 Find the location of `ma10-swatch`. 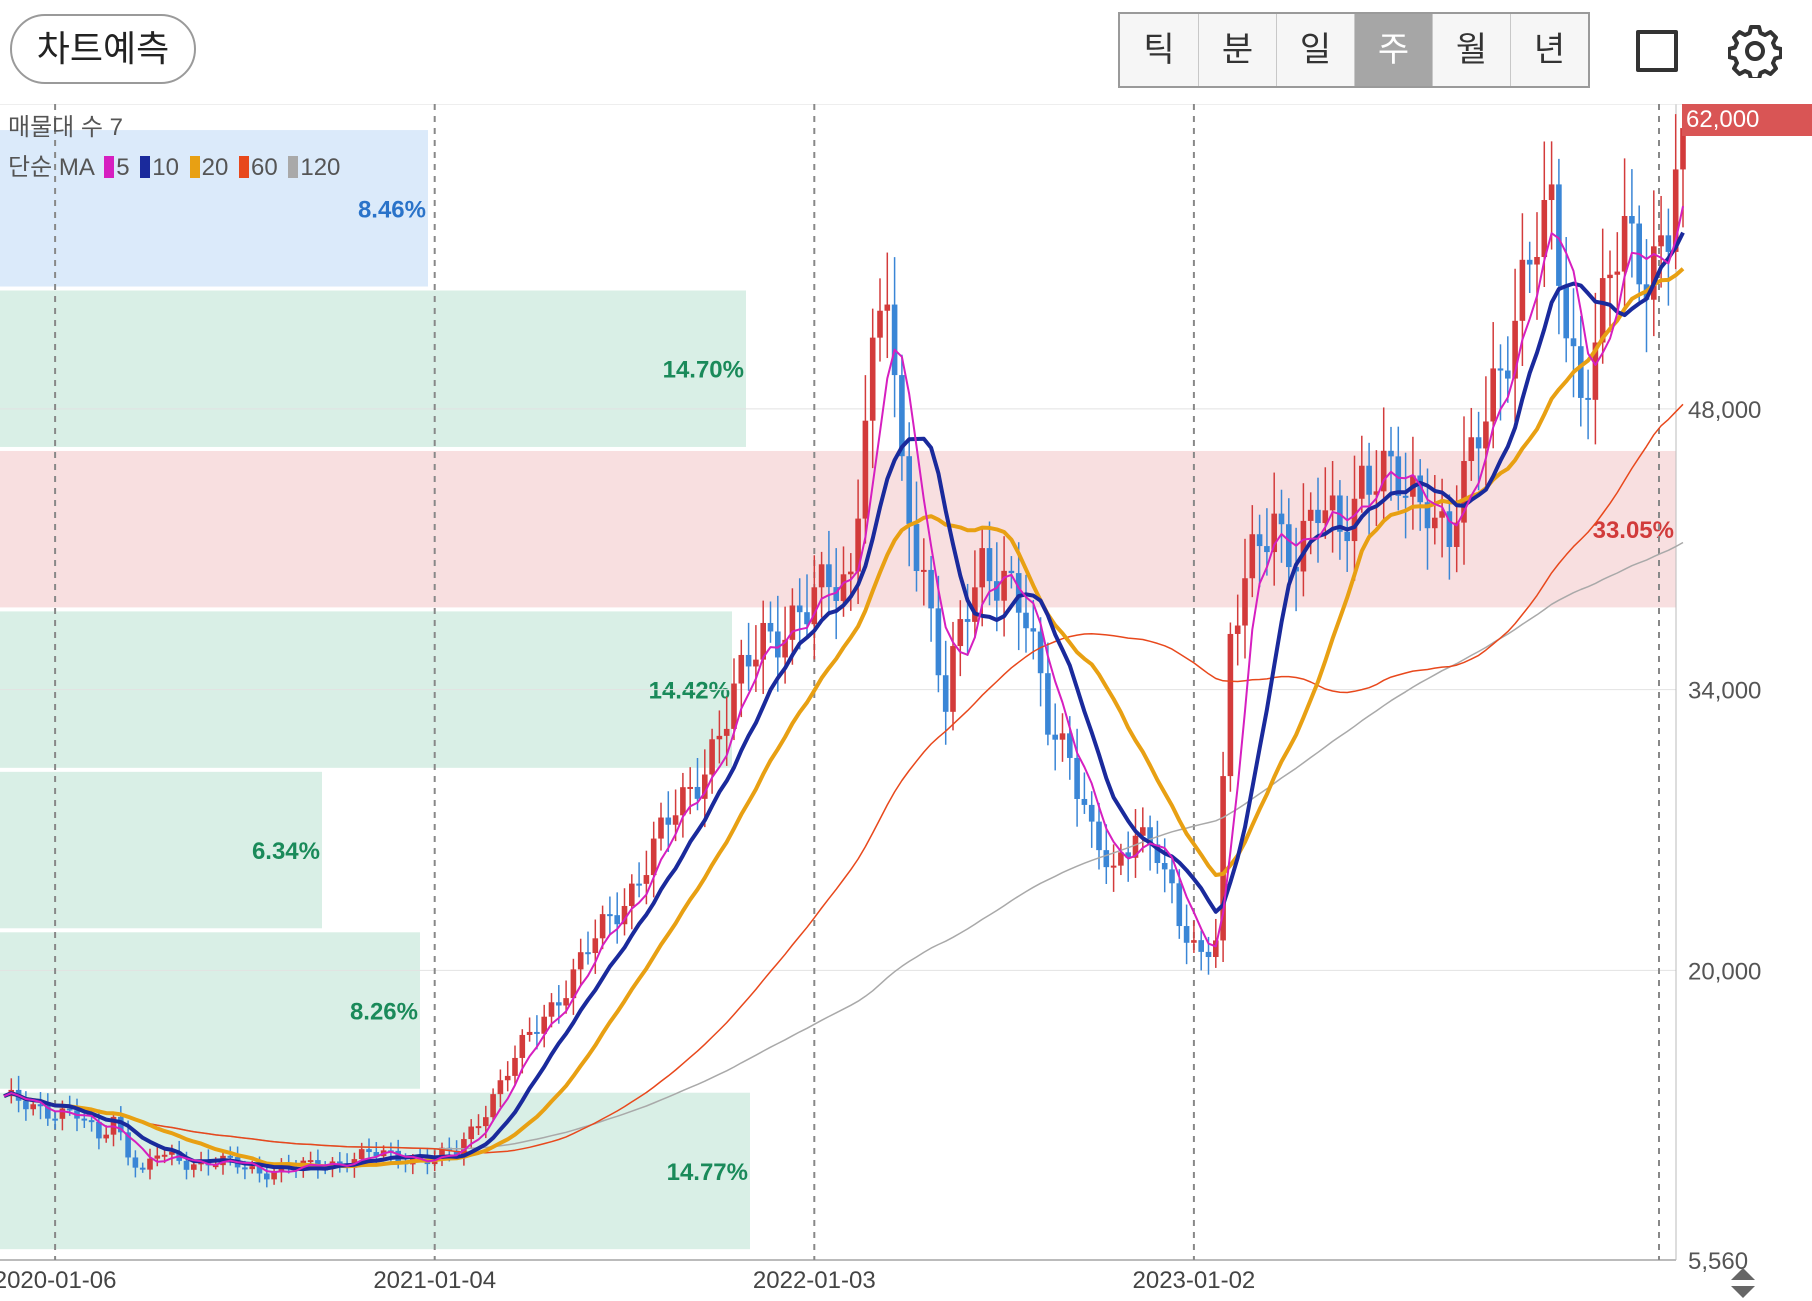

ma10-swatch is located at coordinates (145, 167).